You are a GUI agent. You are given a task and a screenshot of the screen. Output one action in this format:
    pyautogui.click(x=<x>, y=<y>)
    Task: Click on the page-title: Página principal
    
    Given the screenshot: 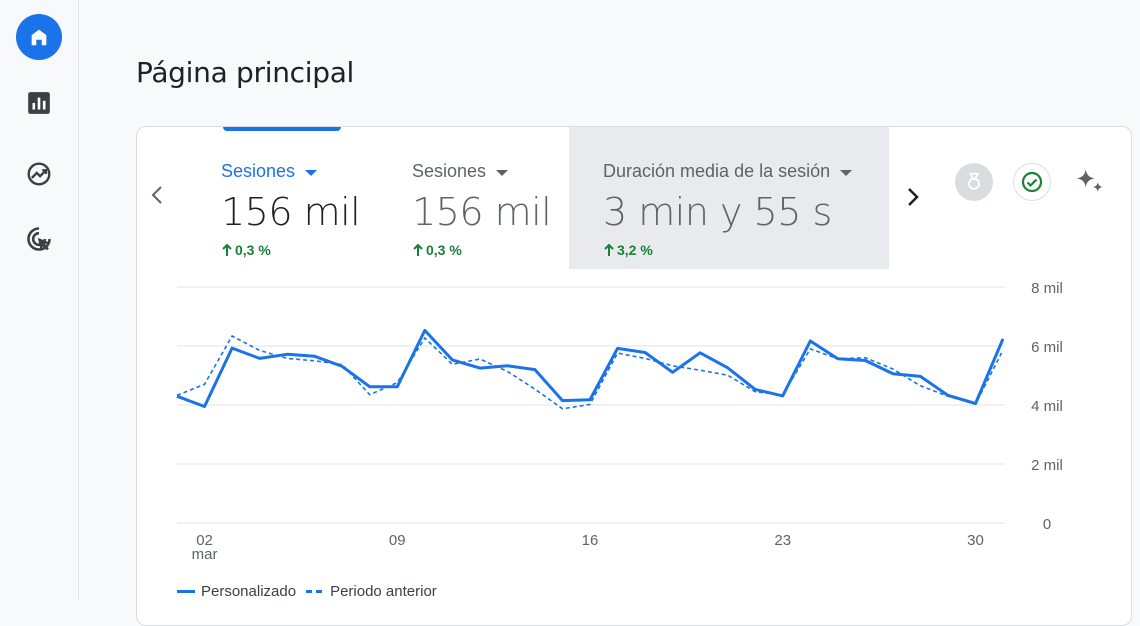 What is the action you would take?
    pyautogui.click(x=245, y=72)
    